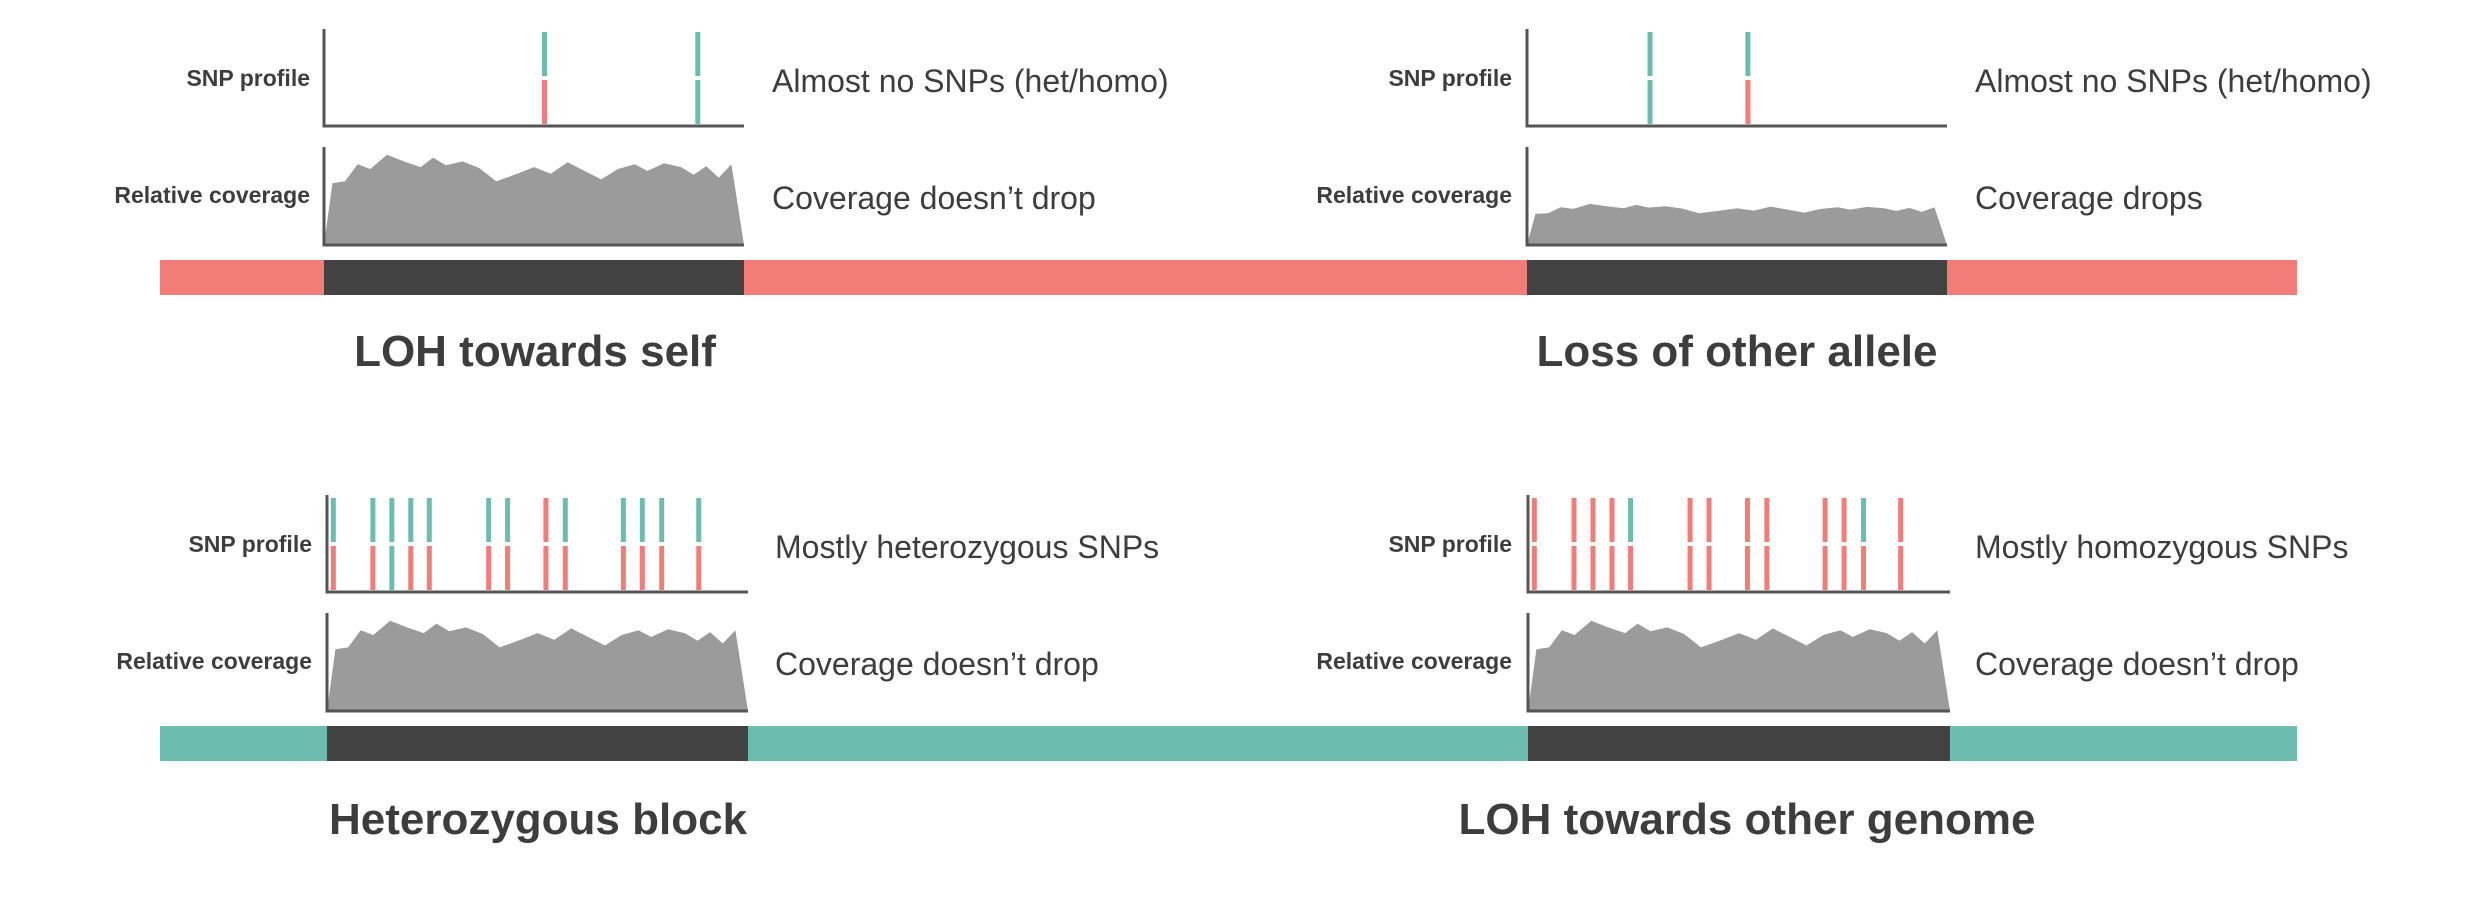 This screenshot has width=2473, height=899. What do you see at coordinates (538, 819) in the screenshot?
I see `panel-title: Heterozygous block` at bounding box center [538, 819].